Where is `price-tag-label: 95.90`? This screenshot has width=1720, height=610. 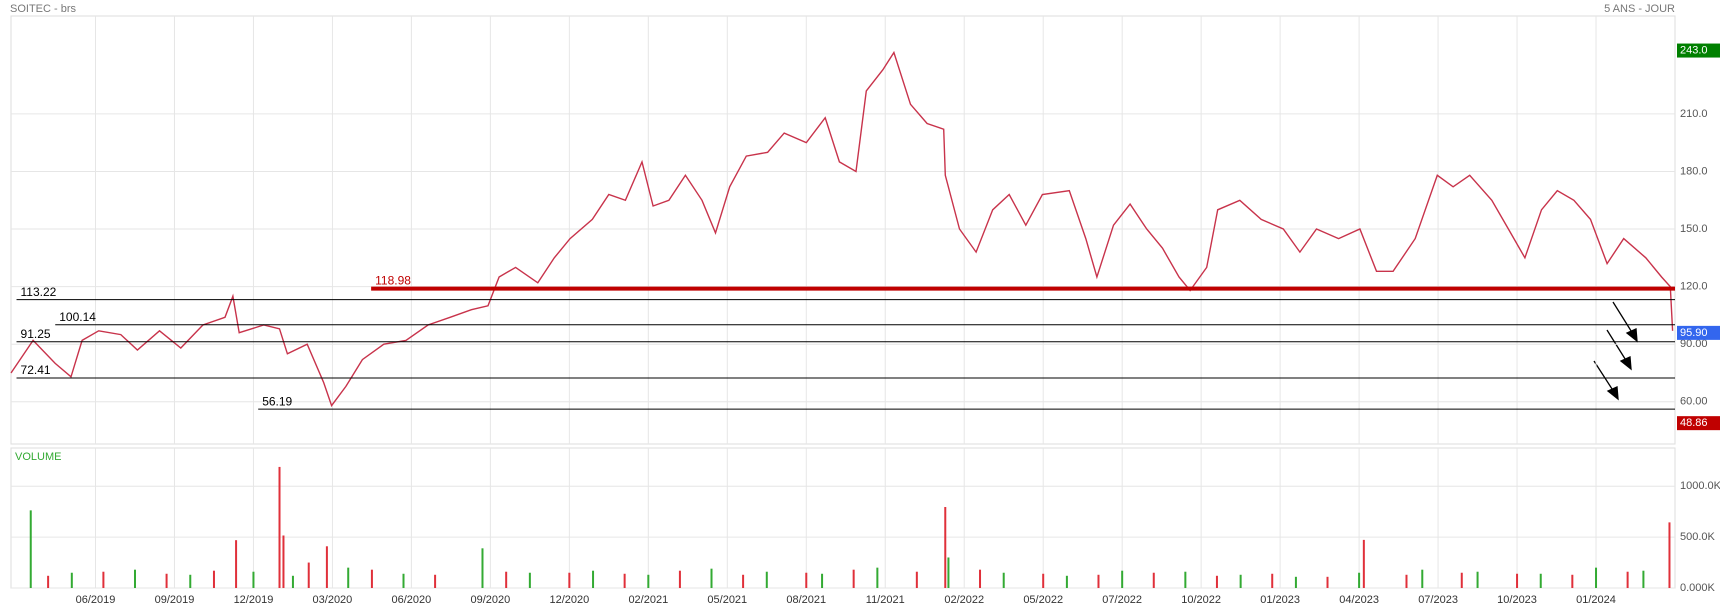 price-tag-label: 95.90 is located at coordinates (1694, 333).